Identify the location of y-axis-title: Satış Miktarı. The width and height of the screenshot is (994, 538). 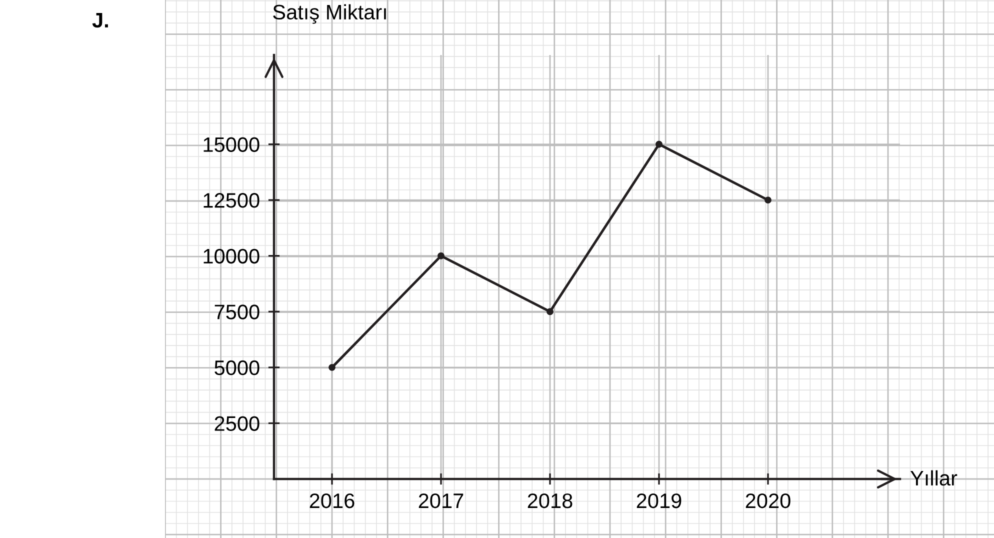
(329, 14).